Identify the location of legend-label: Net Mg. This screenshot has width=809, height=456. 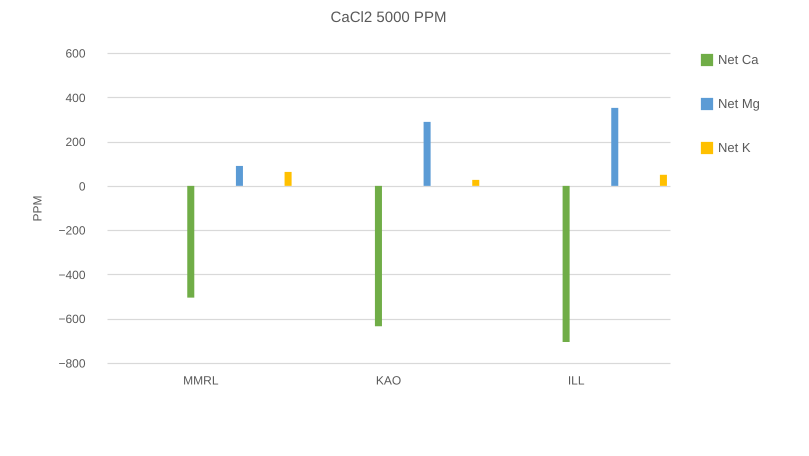
(739, 103).